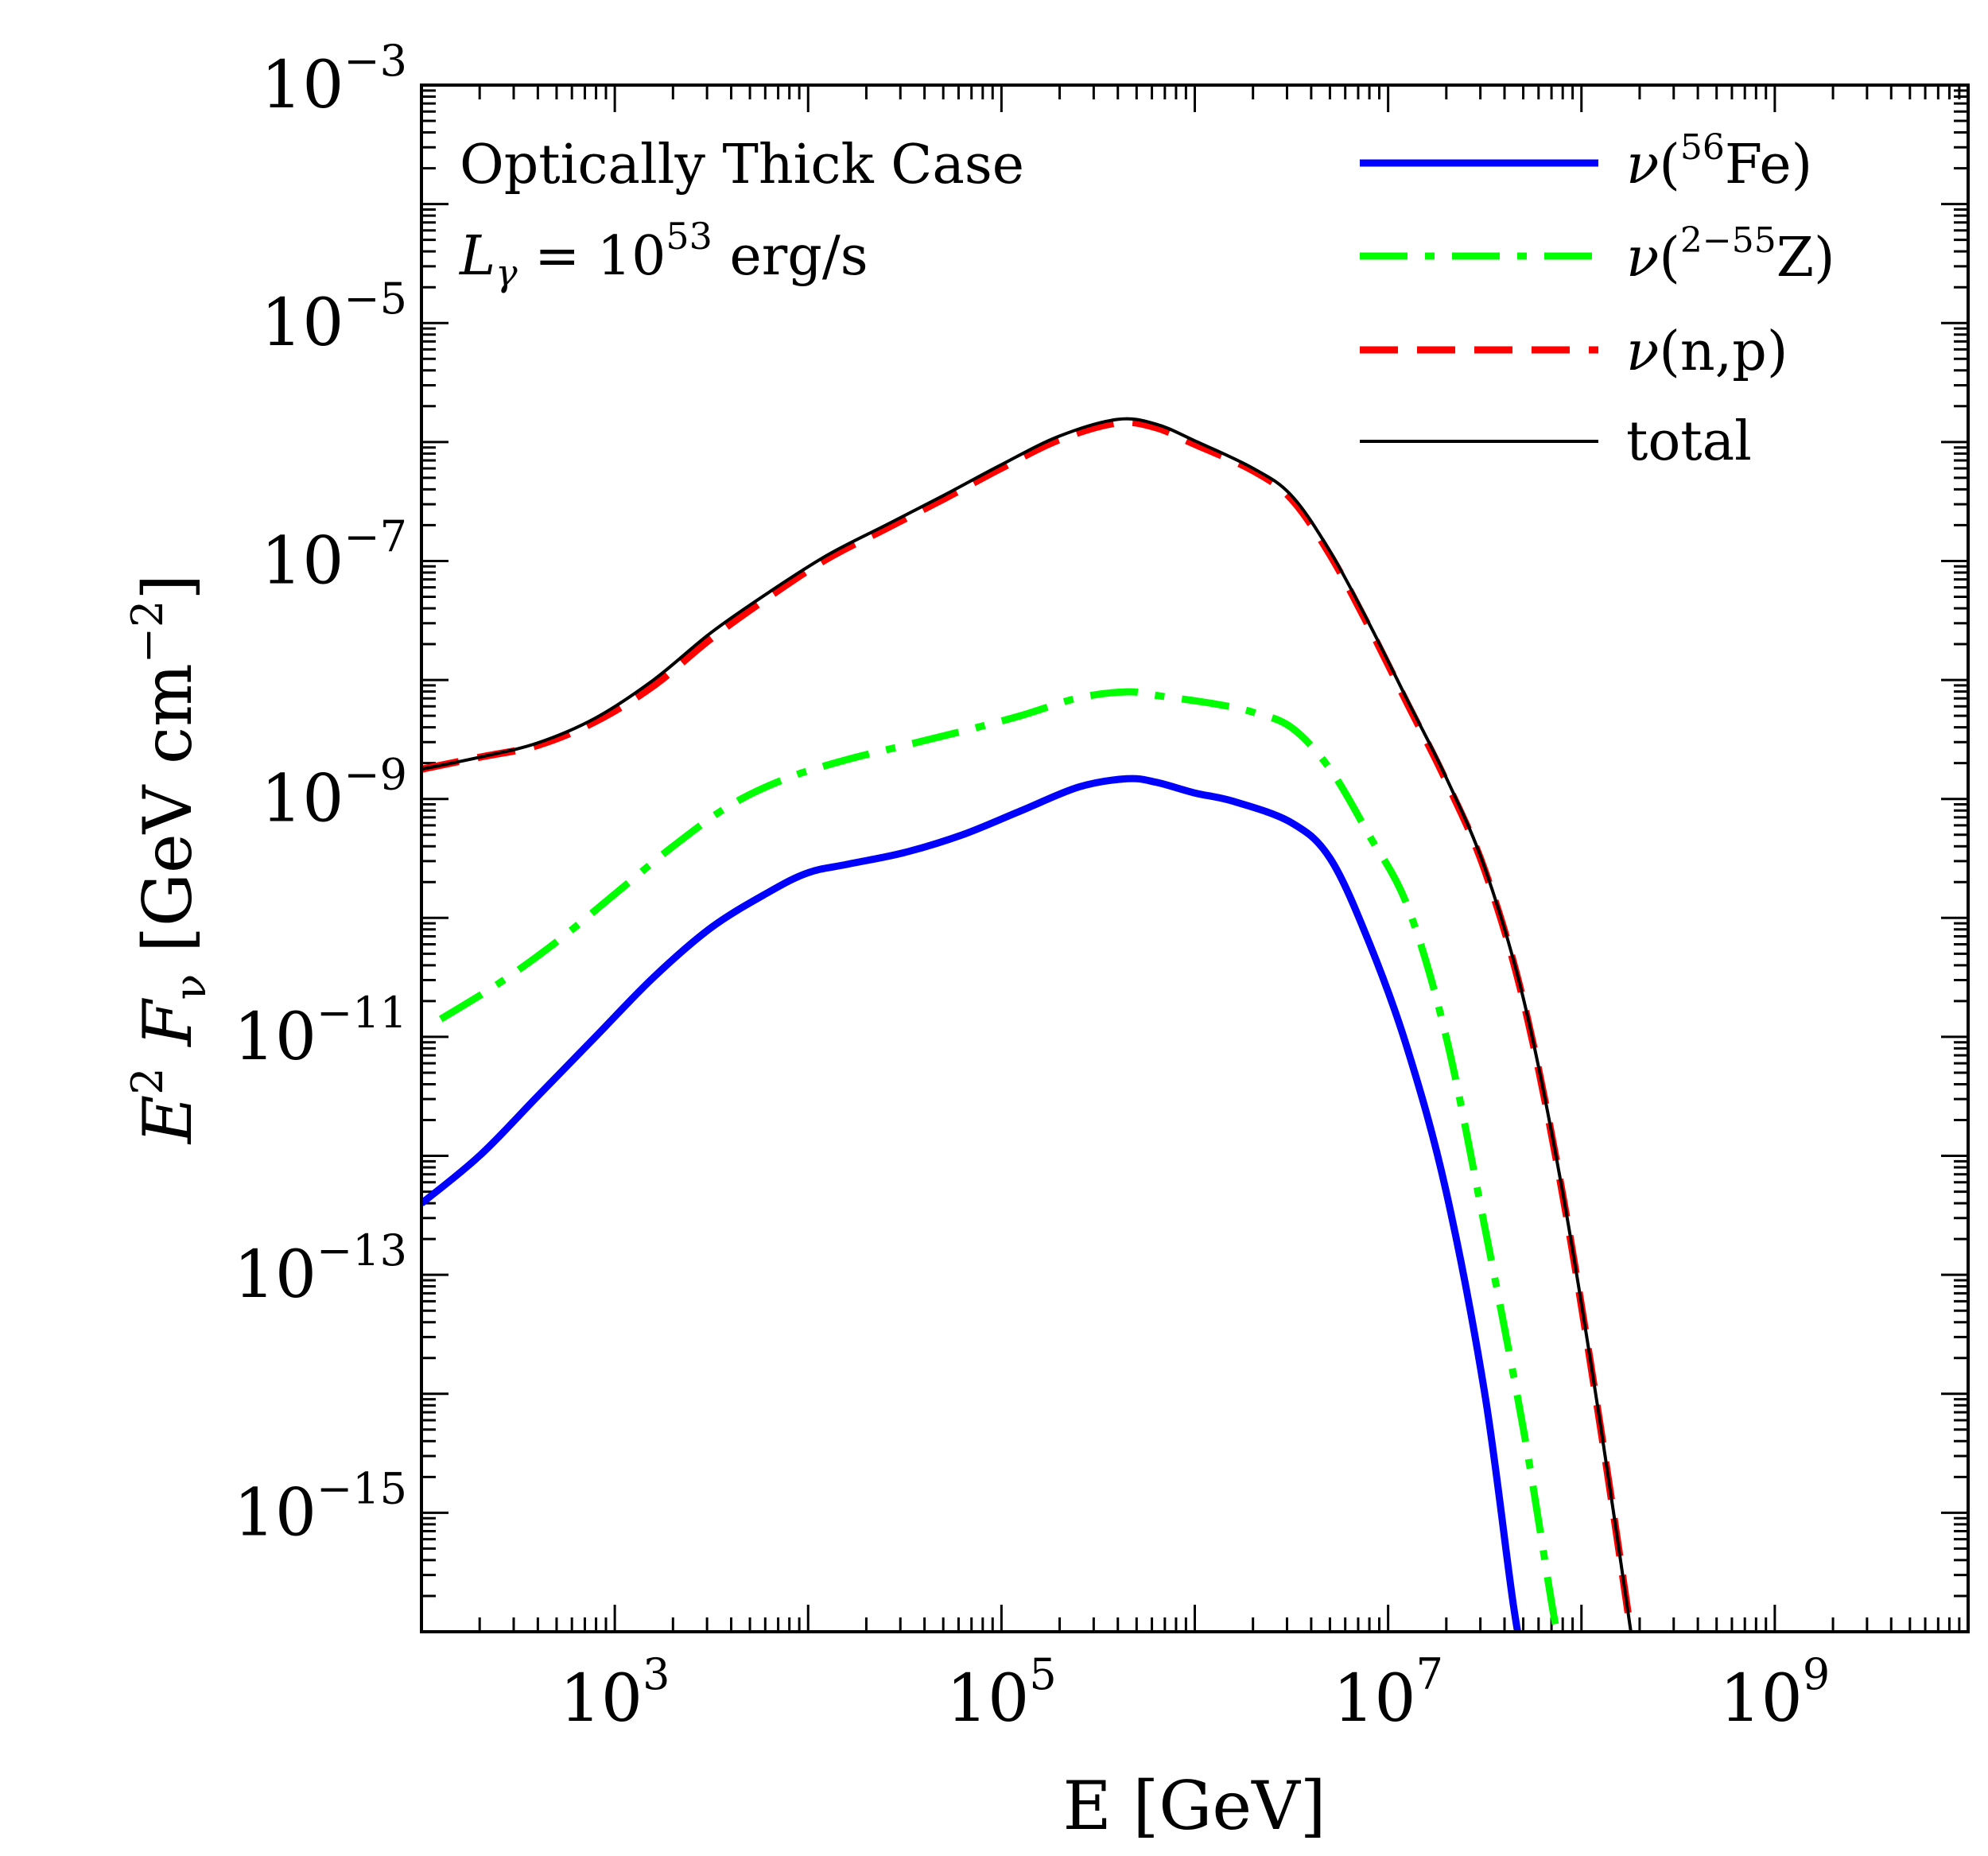 The image size is (1988, 1856). Describe the element at coordinates (742, 165) in the screenshot. I see `annotation-case: Optically Thick Case` at that location.